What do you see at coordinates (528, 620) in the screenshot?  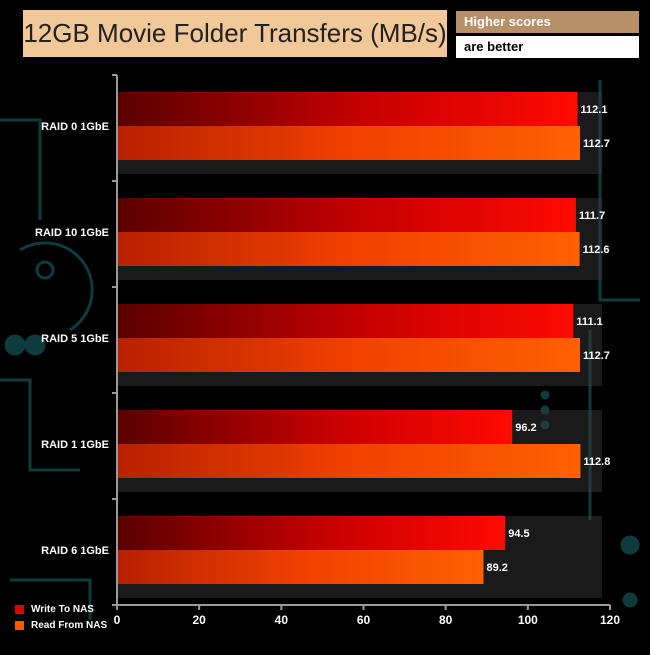 I see `x-tick-label: 100` at bounding box center [528, 620].